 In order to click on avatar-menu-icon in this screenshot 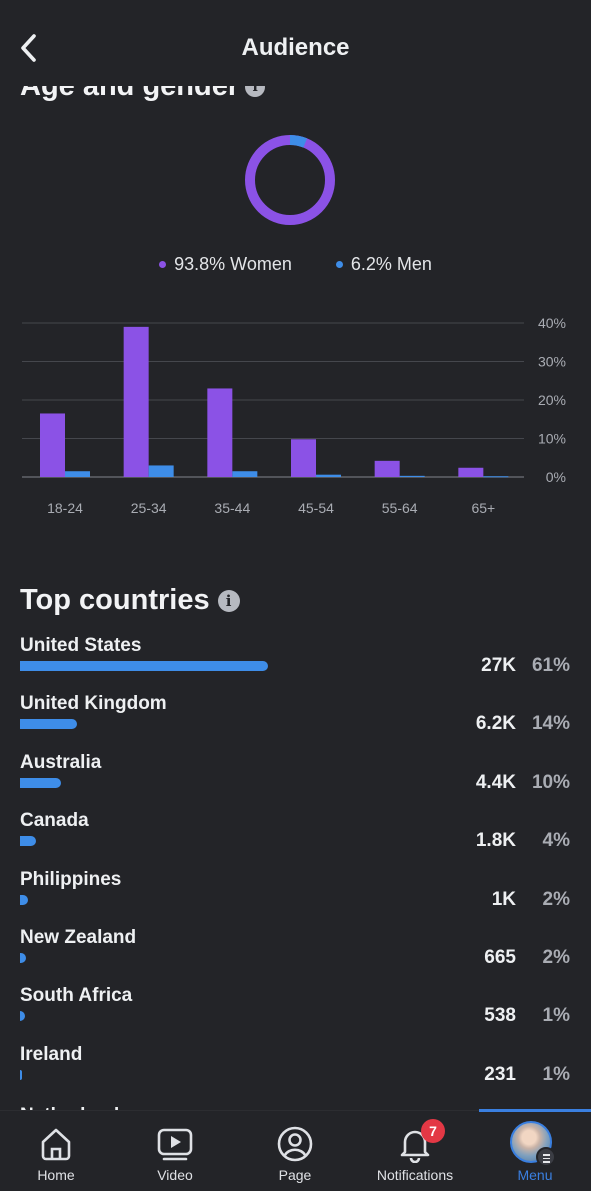, I will do `click(546, 1157)`.